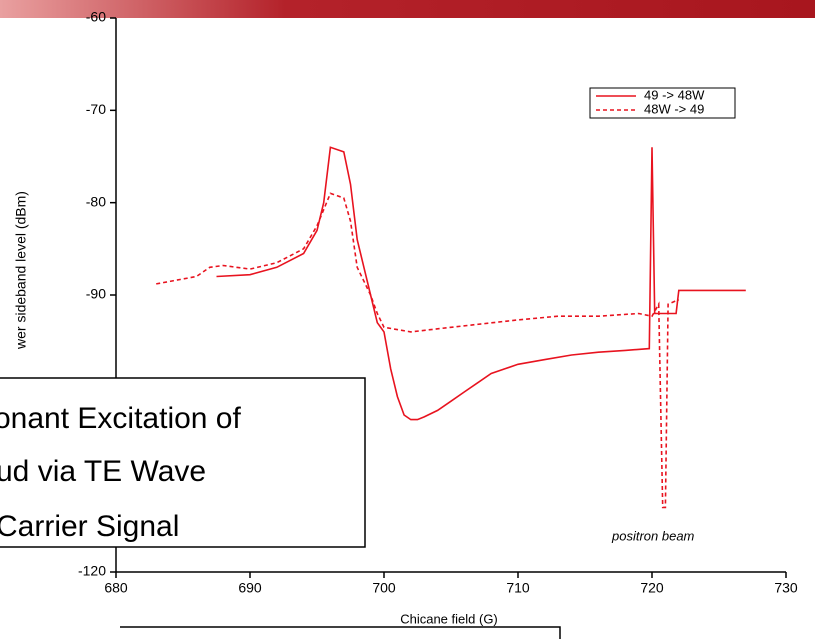  I want to click on y-axis-label: wer sideband level (dBm), so click(21, 270).